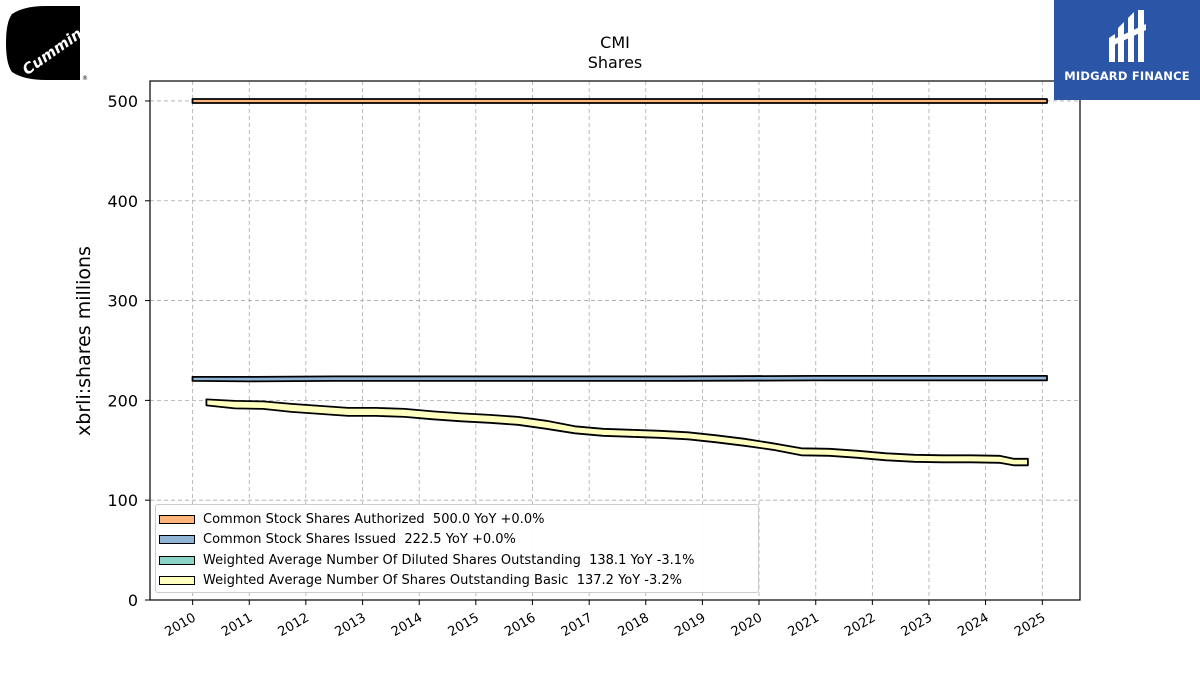  I want to click on y-tick-label: 200, so click(122, 400).